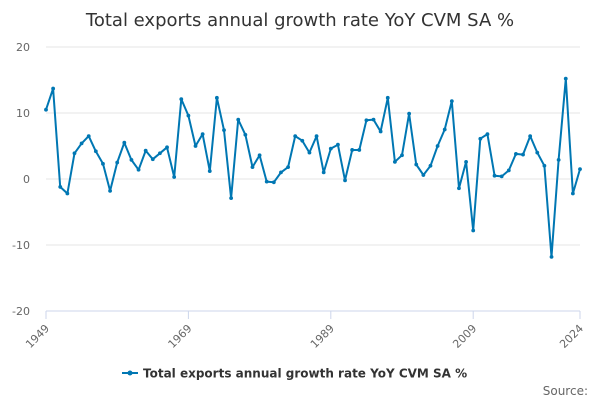 This screenshot has height=400, width=600. What do you see at coordinates (23, 47) in the screenshot?
I see `y-tick-label: 20` at bounding box center [23, 47].